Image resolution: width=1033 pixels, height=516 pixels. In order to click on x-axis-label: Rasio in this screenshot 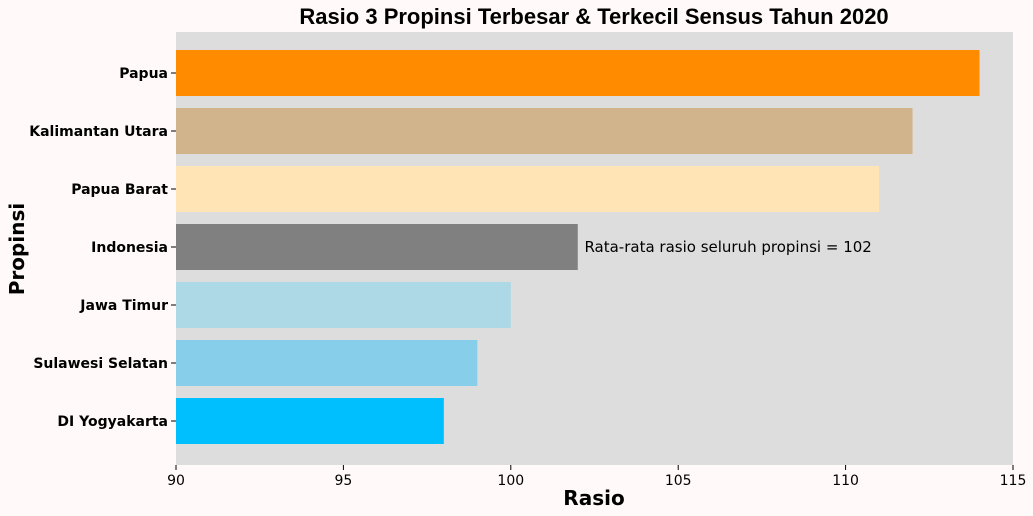, I will do `click(593, 498)`.